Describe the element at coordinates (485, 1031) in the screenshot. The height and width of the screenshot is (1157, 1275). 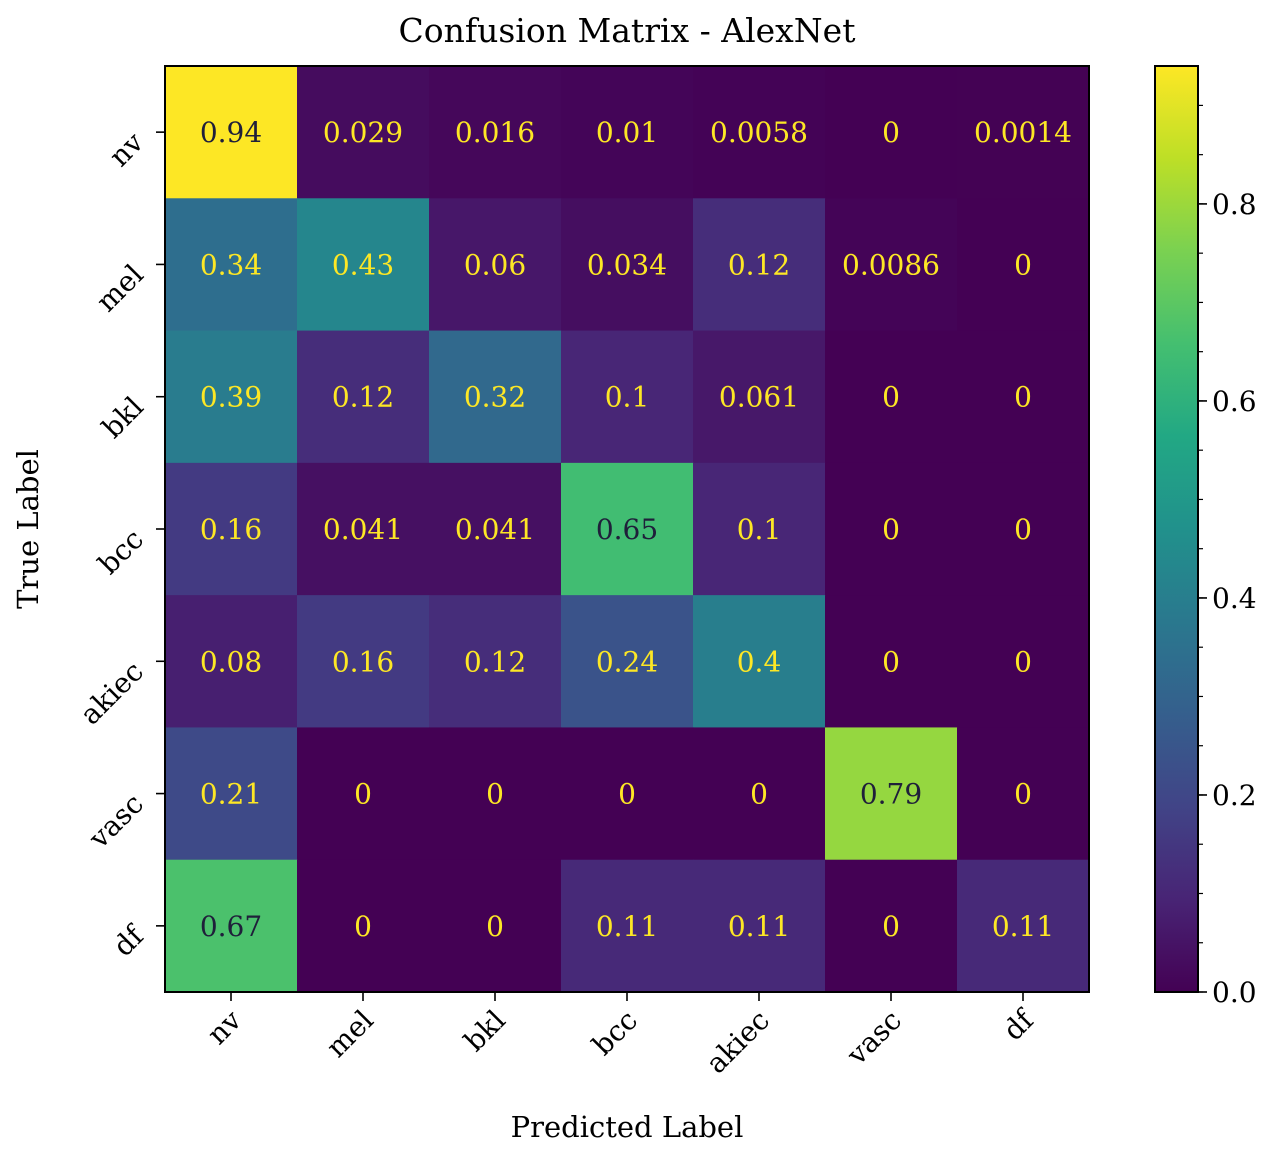
I see `x-tick-label: bkl` at that location.